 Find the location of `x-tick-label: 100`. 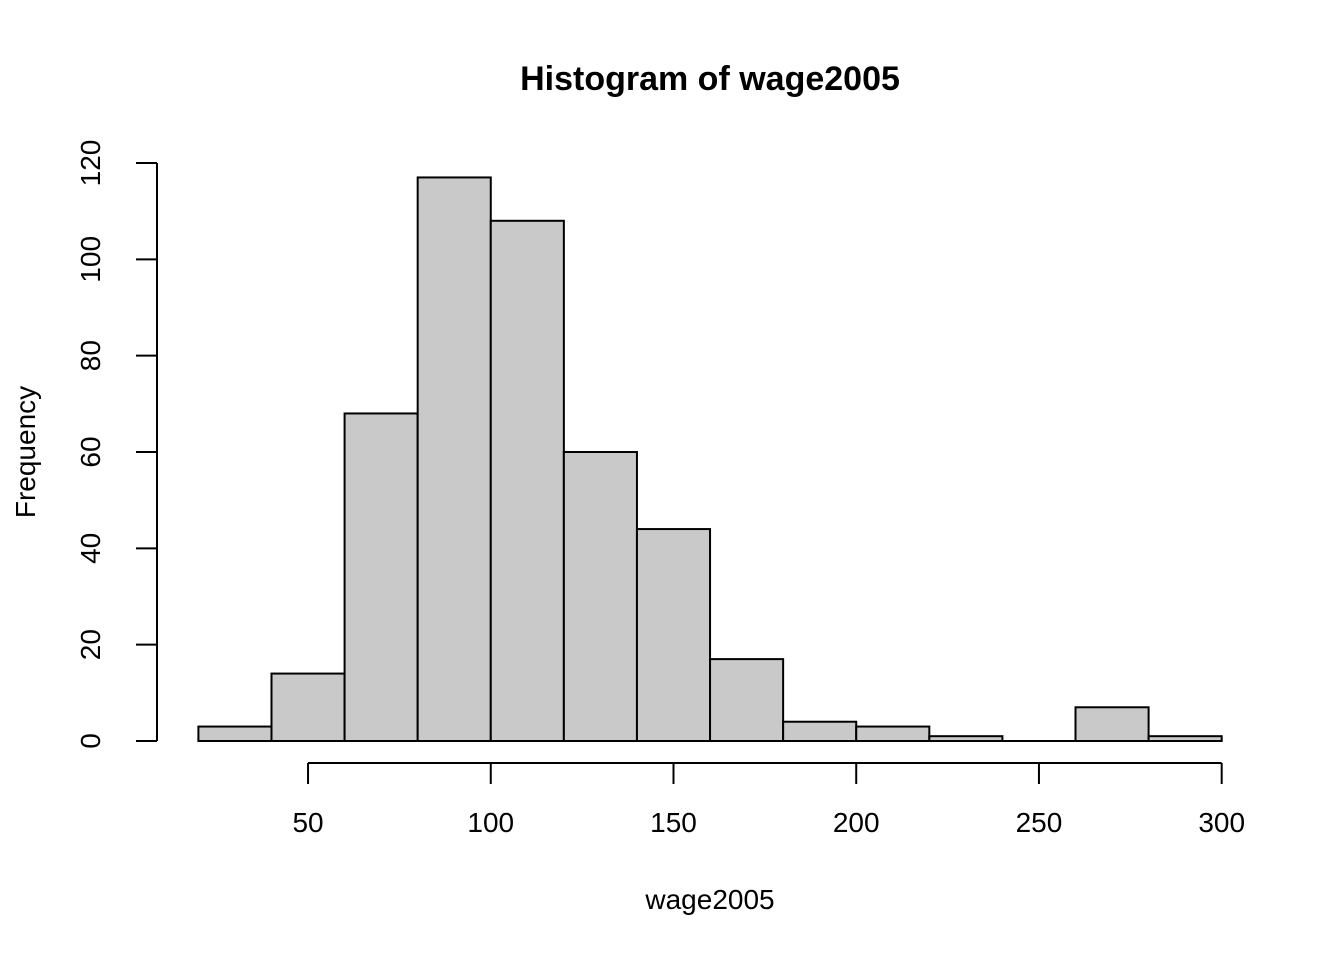

x-tick-label: 100 is located at coordinates (490, 822).